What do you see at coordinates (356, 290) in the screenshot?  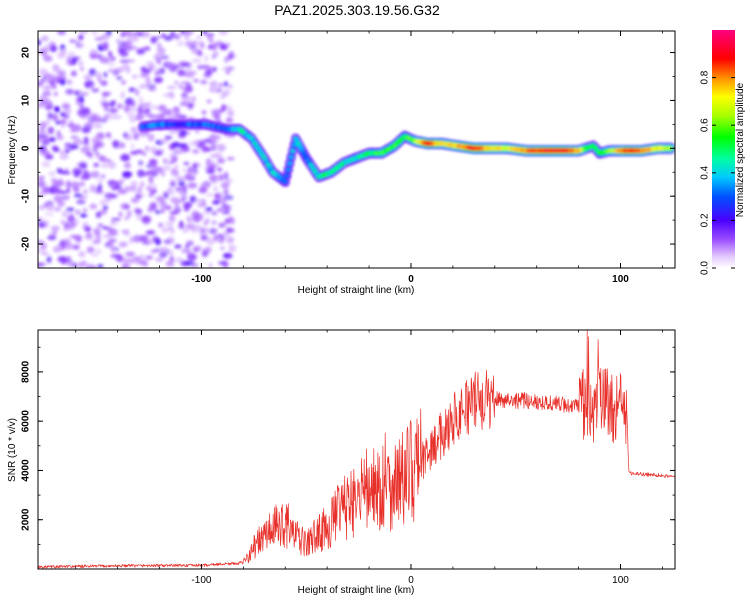 I see `heatmap-x-axis-label: Height of straight line (km)` at bounding box center [356, 290].